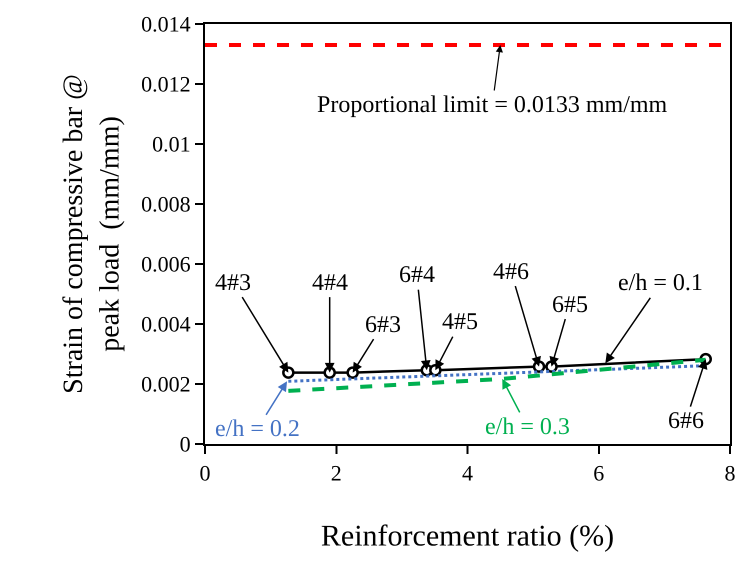 This screenshot has width=752, height=569. What do you see at coordinates (330, 283) in the screenshot?
I see `annotation: 4#4` at bounding box center [330, 283].